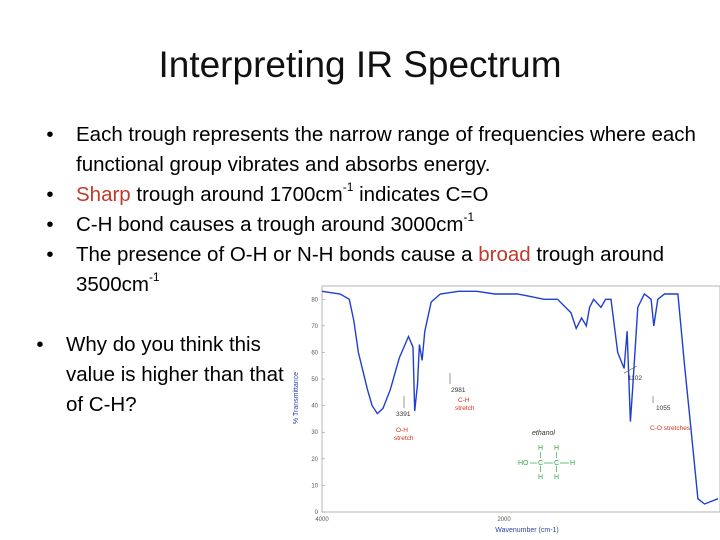 The width and height of the screenshot is (720, 540). I want to click on x-axis-label: Wavenumber (cm-1), so click(527, 530).